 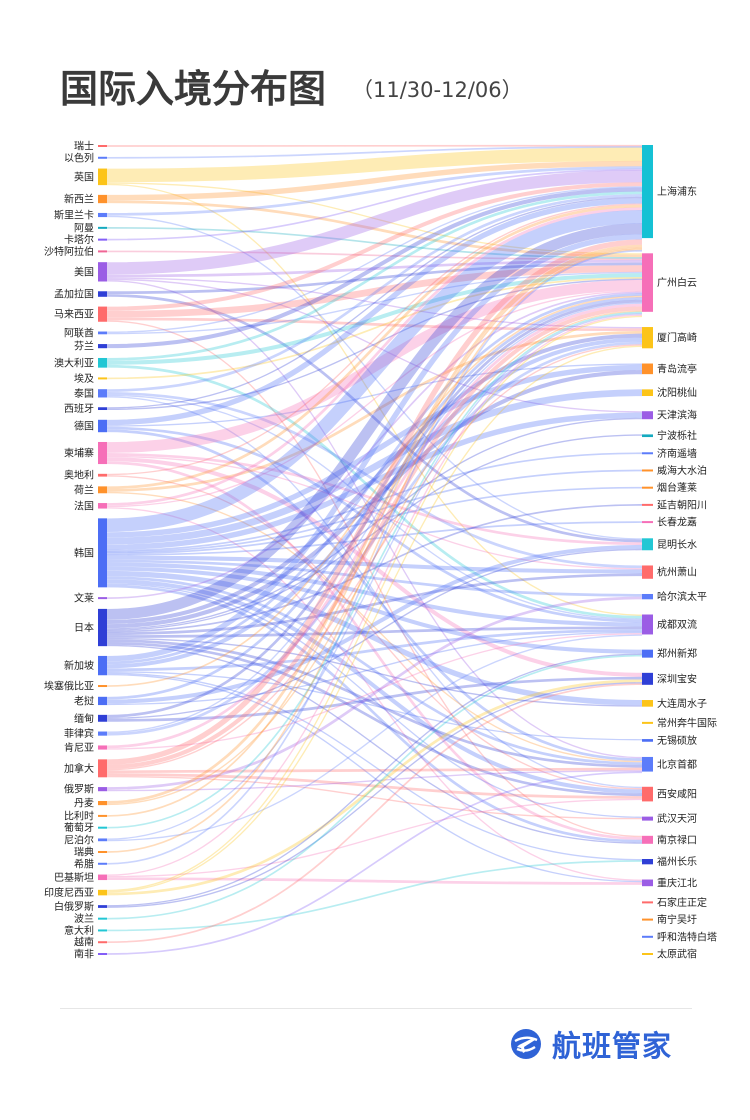 I want to click on target-node-label: 武汉天河, so click(x=677, y=818).